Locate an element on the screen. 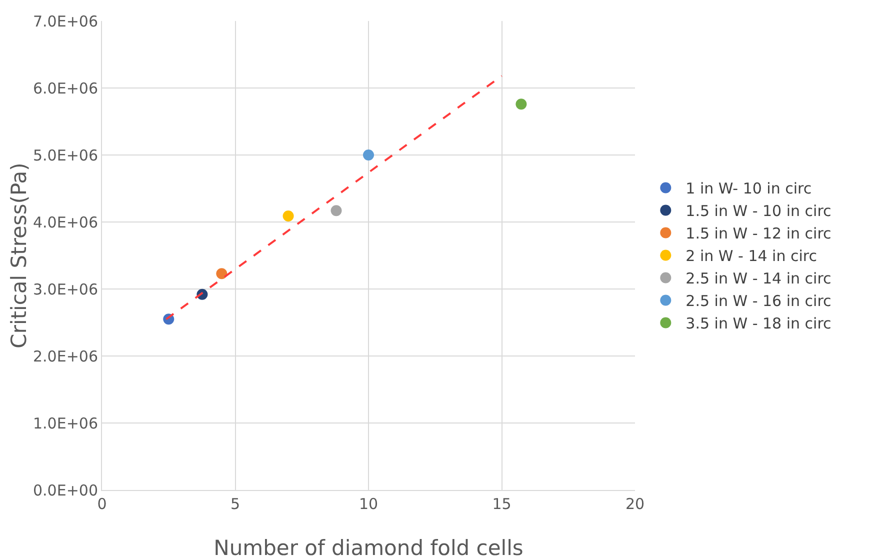 The height and width of the screenshot is (560, 885). x-tick-label: 5 is located at coordinates (235, 504).